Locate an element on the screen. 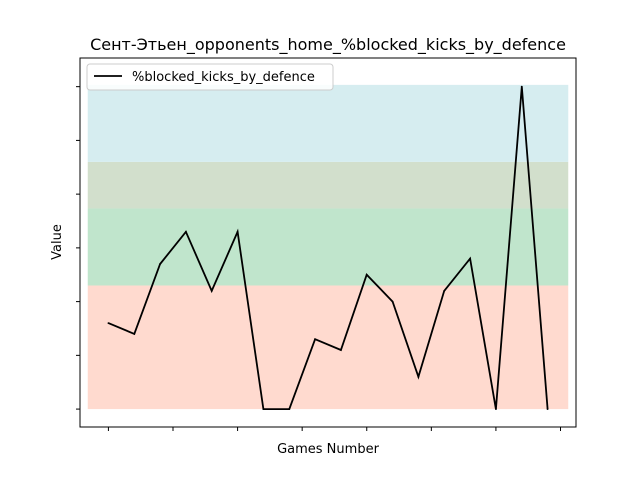 This screenshot has width=640, height=484. legend-entry-label: %blocked_kicks_by_defence is located at coordinates (223, 77).